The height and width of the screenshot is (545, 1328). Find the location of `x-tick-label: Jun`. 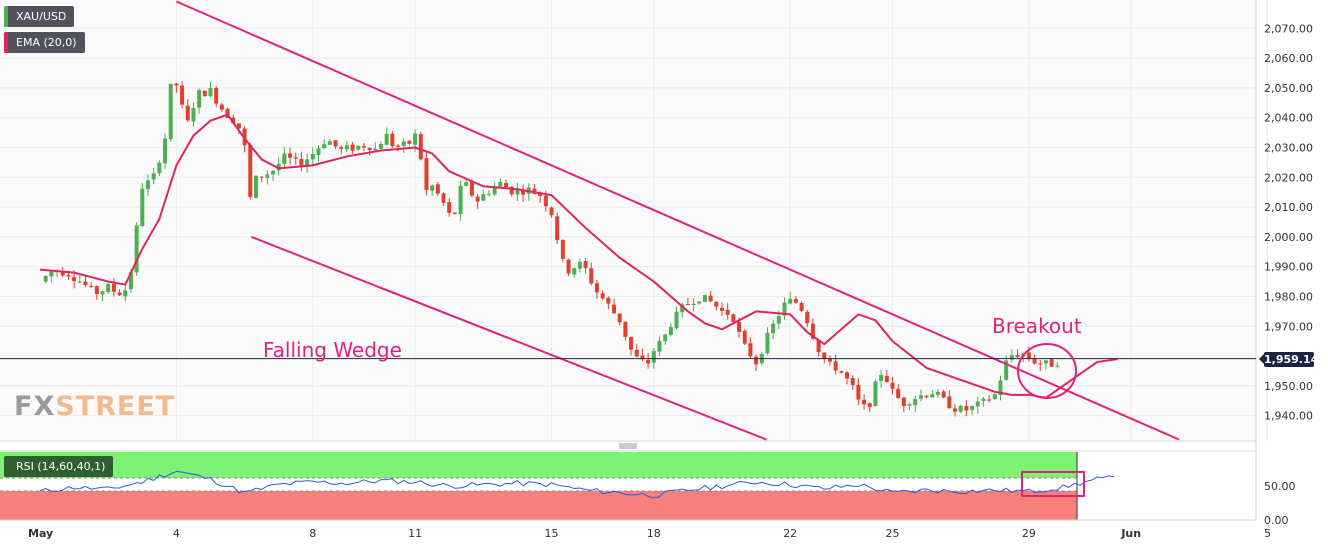

x-tick-label: Jun is located at coordinates (1130, 533).